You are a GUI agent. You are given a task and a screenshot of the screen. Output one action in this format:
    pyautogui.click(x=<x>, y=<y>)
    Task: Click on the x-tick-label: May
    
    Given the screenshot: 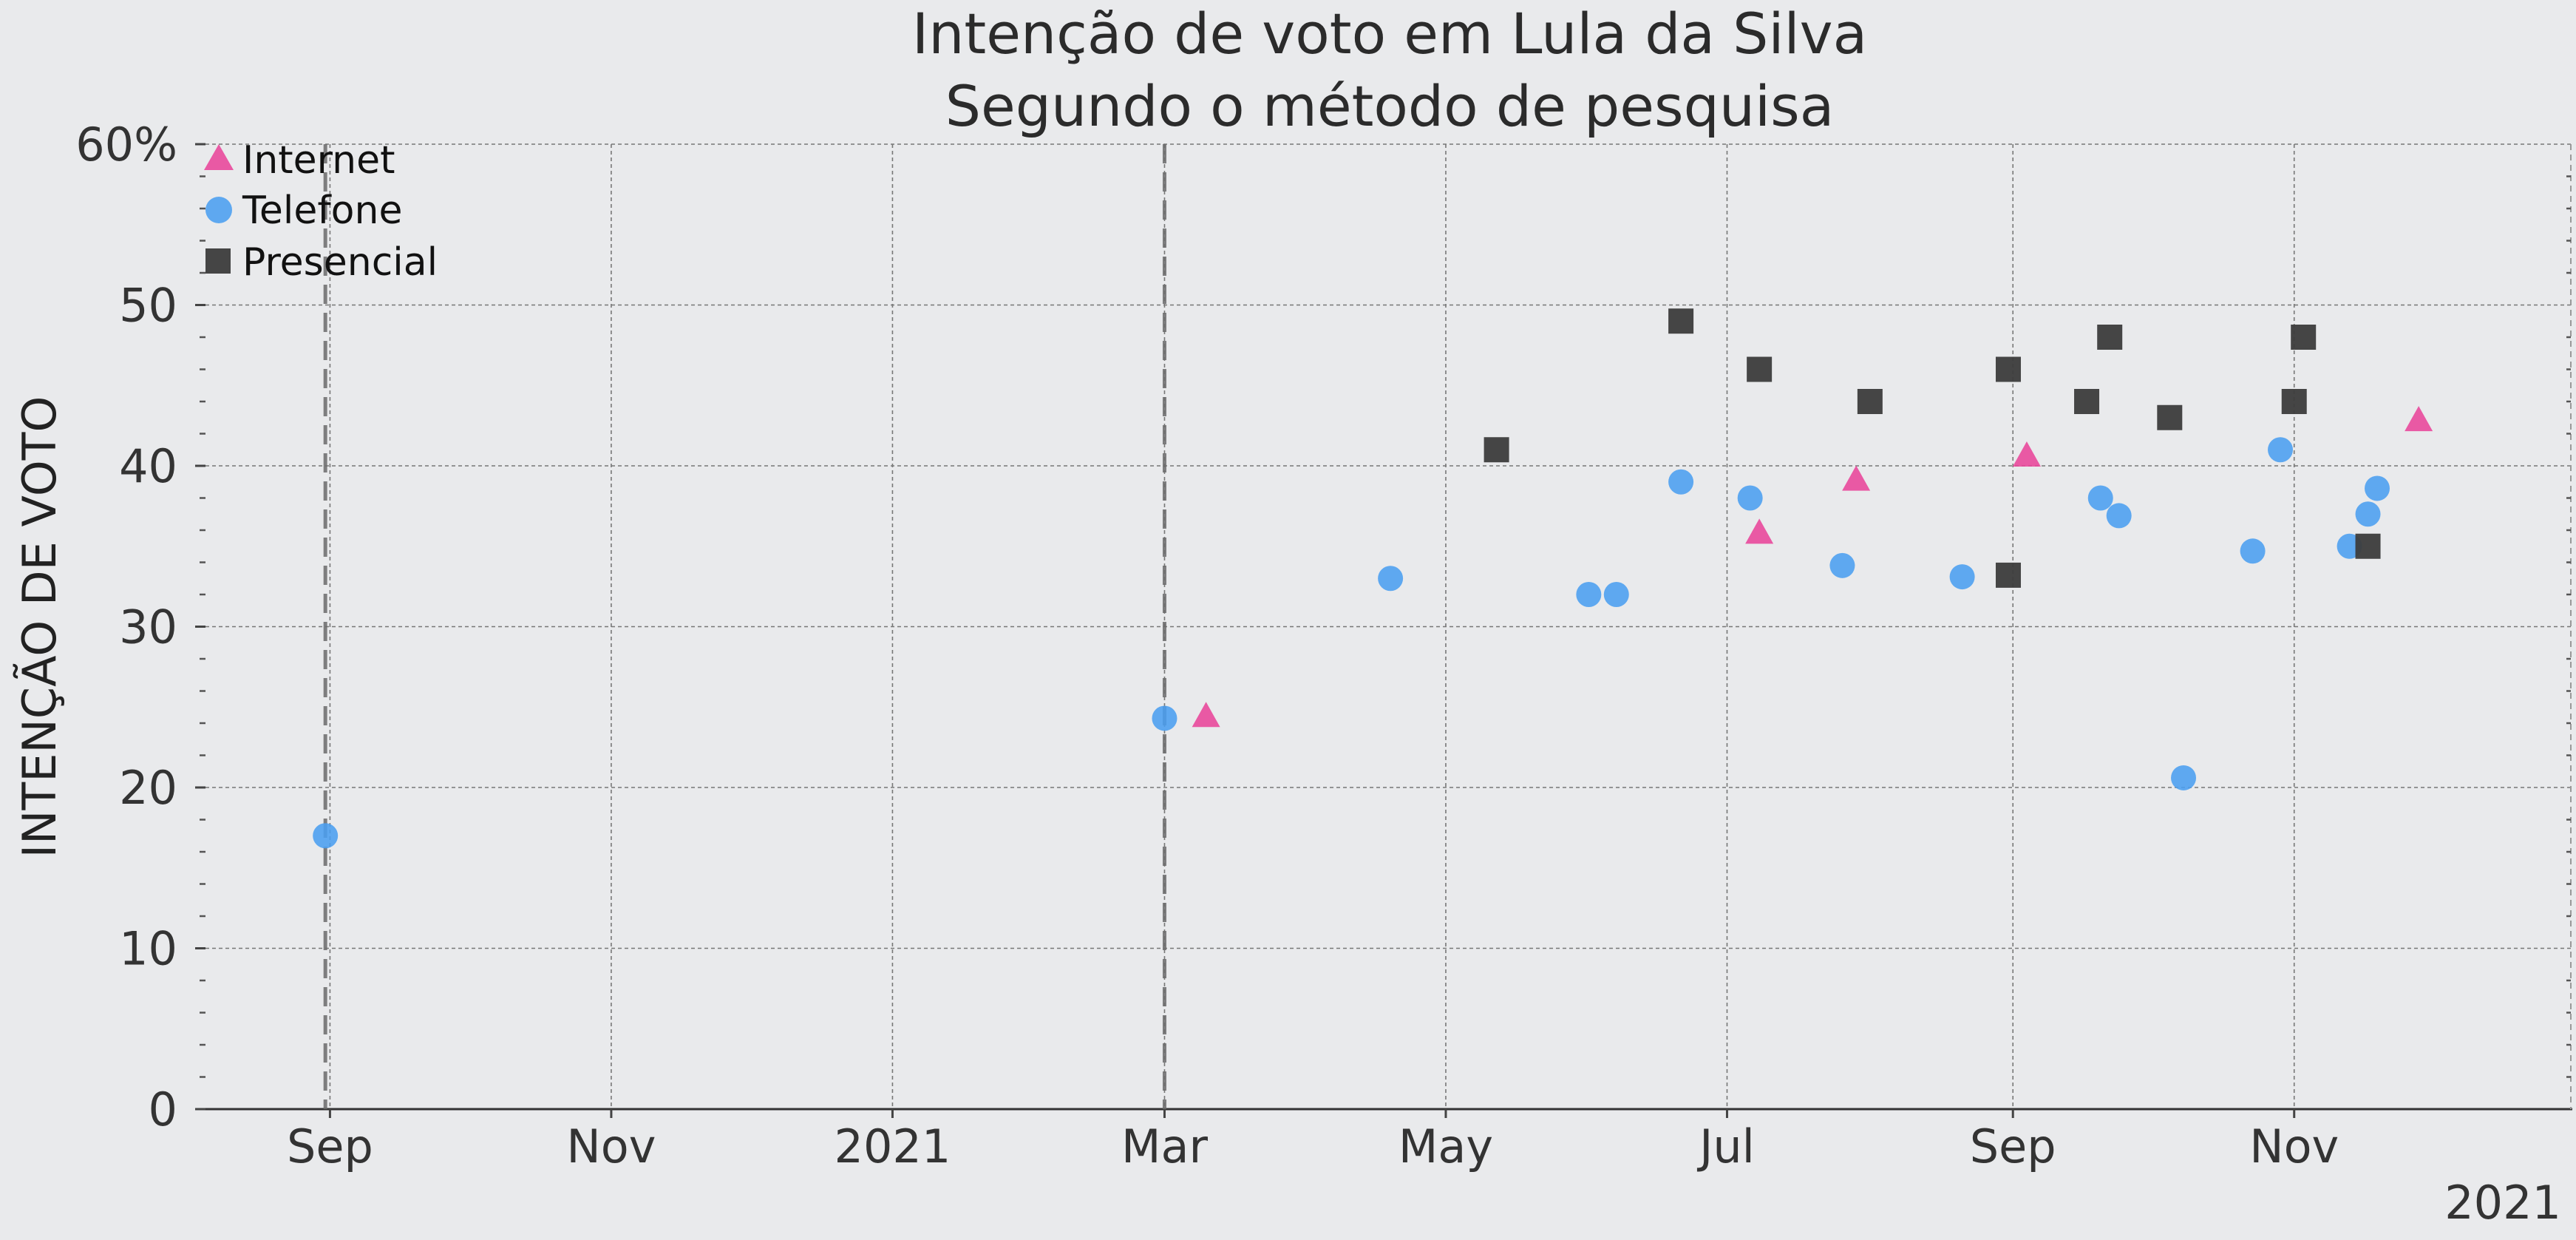 What is the action you would take?
    pyautogui.click(x=1446, y=1146)
    